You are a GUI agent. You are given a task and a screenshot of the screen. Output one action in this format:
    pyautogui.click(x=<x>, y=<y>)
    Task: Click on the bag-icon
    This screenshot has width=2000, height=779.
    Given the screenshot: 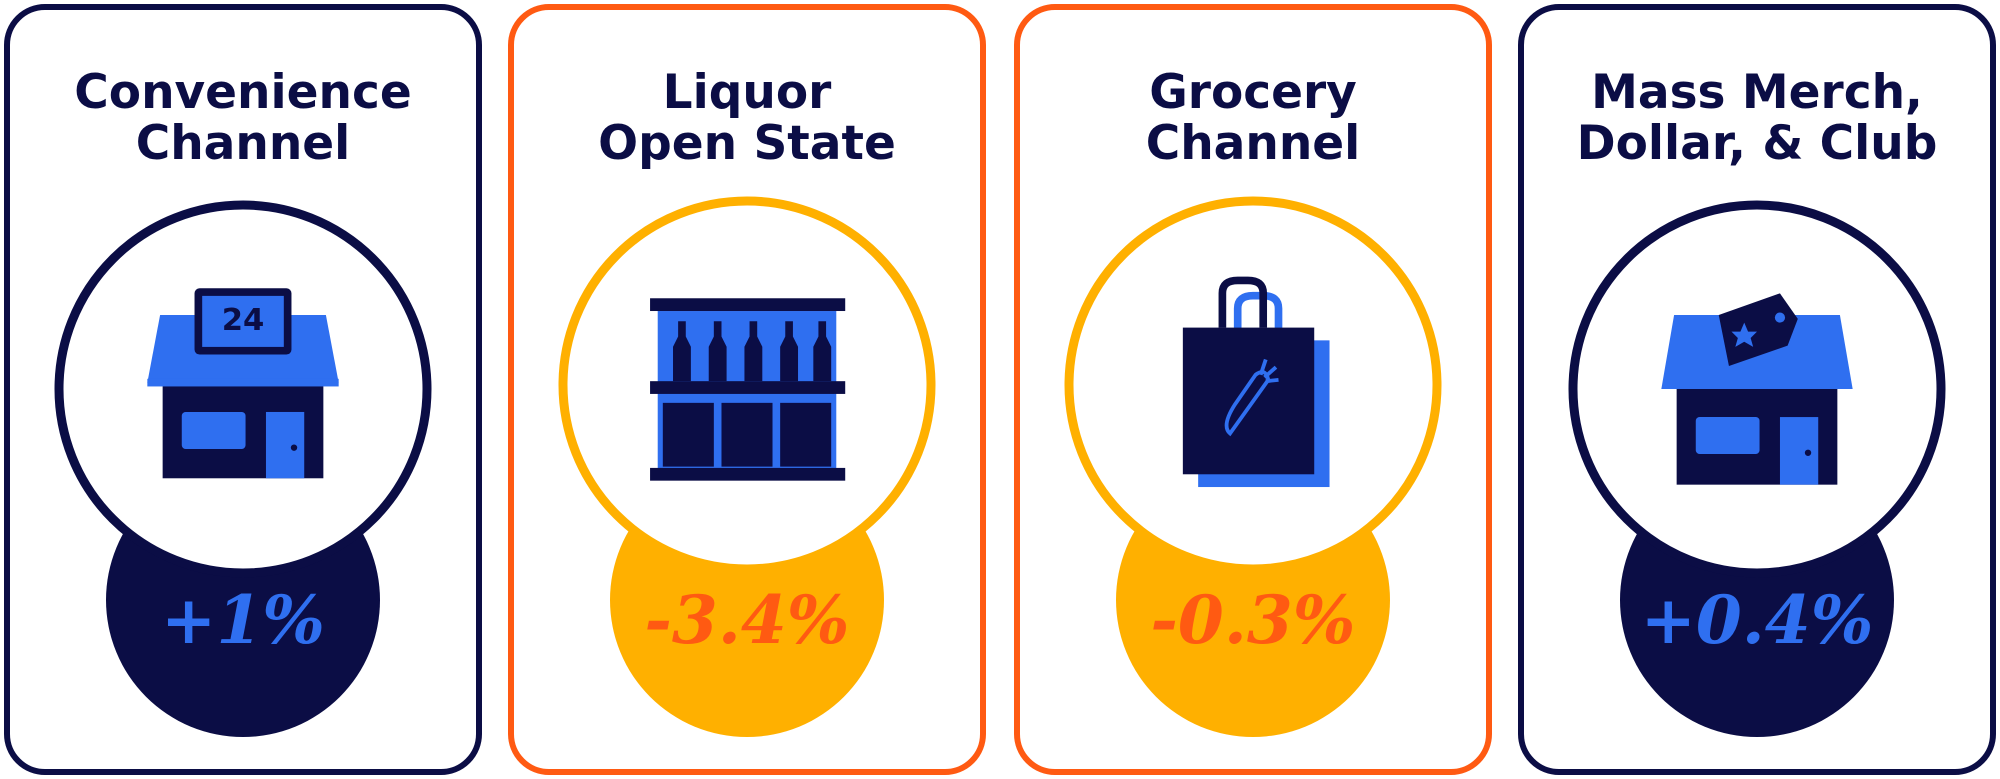 What is the action you would take?
    pyautogui.click(x=1256, y=382)
    